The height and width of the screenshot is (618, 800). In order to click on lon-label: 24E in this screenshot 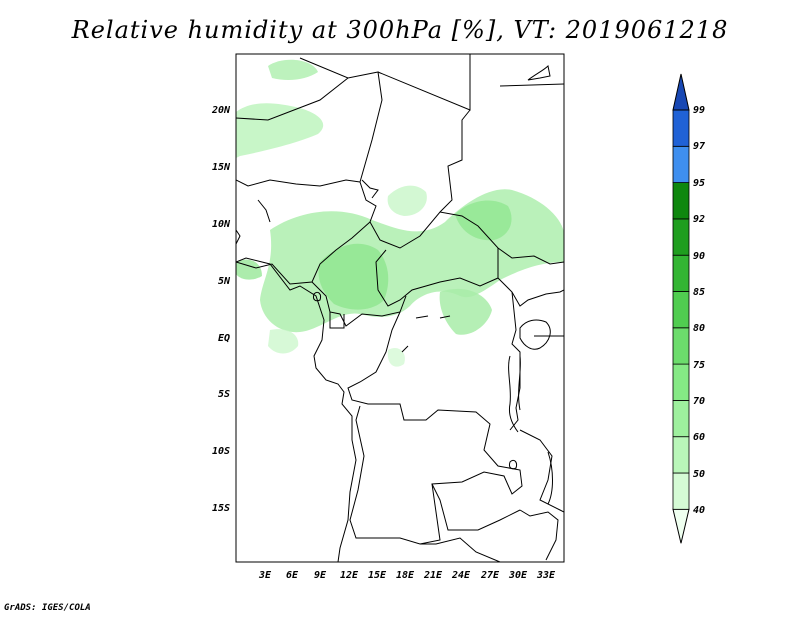, I will do `click(461, 575)`.